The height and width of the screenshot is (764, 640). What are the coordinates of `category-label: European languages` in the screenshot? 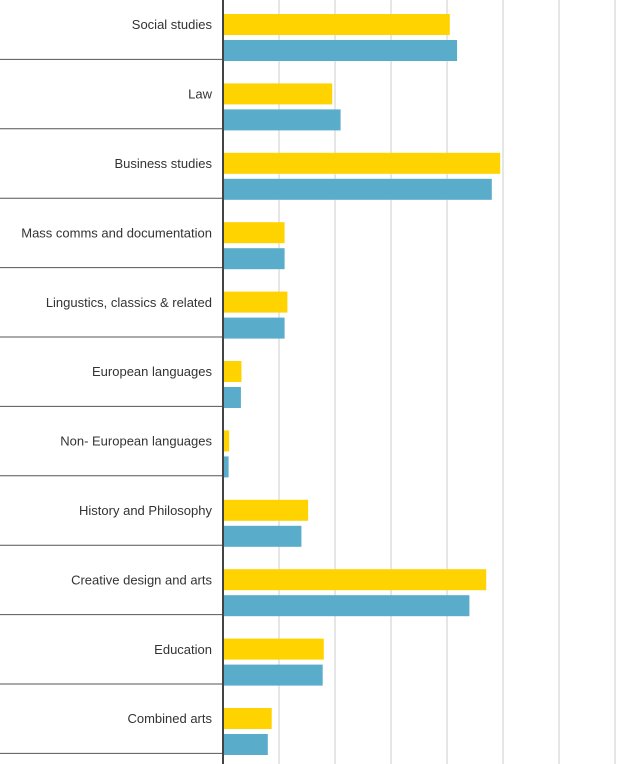 It's located at (152, 371).